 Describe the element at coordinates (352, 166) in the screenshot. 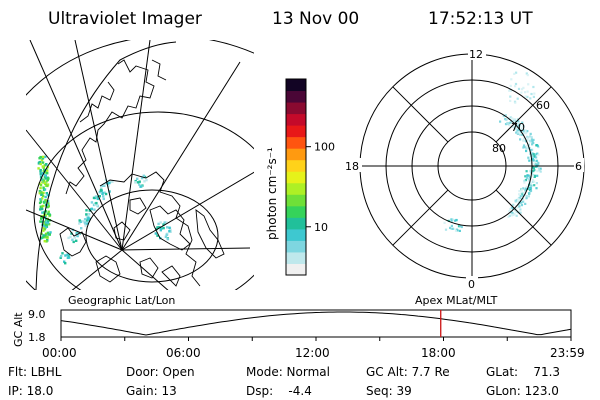

I see `mlt-label-18: 18` at that location.